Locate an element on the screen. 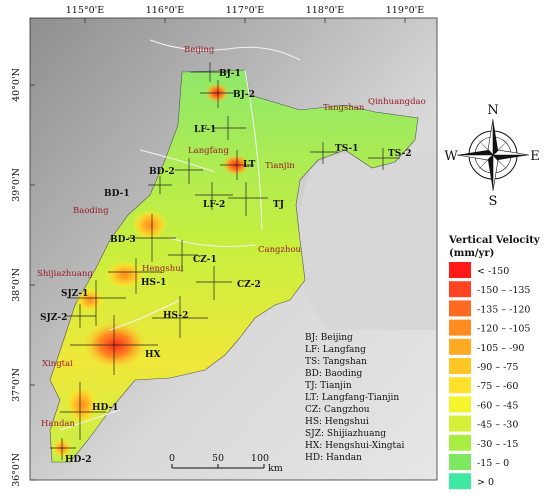 The image size is (550, 501). zone-label: SJZ-1 is located at coordinates (74, 294).